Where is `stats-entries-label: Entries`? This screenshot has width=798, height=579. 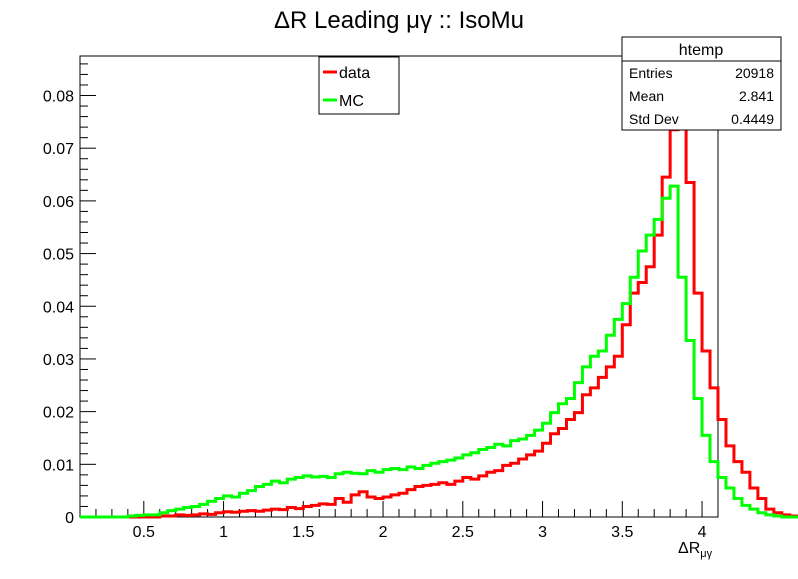 stats-entries-label: Entries is located at coordinates (651, 73).